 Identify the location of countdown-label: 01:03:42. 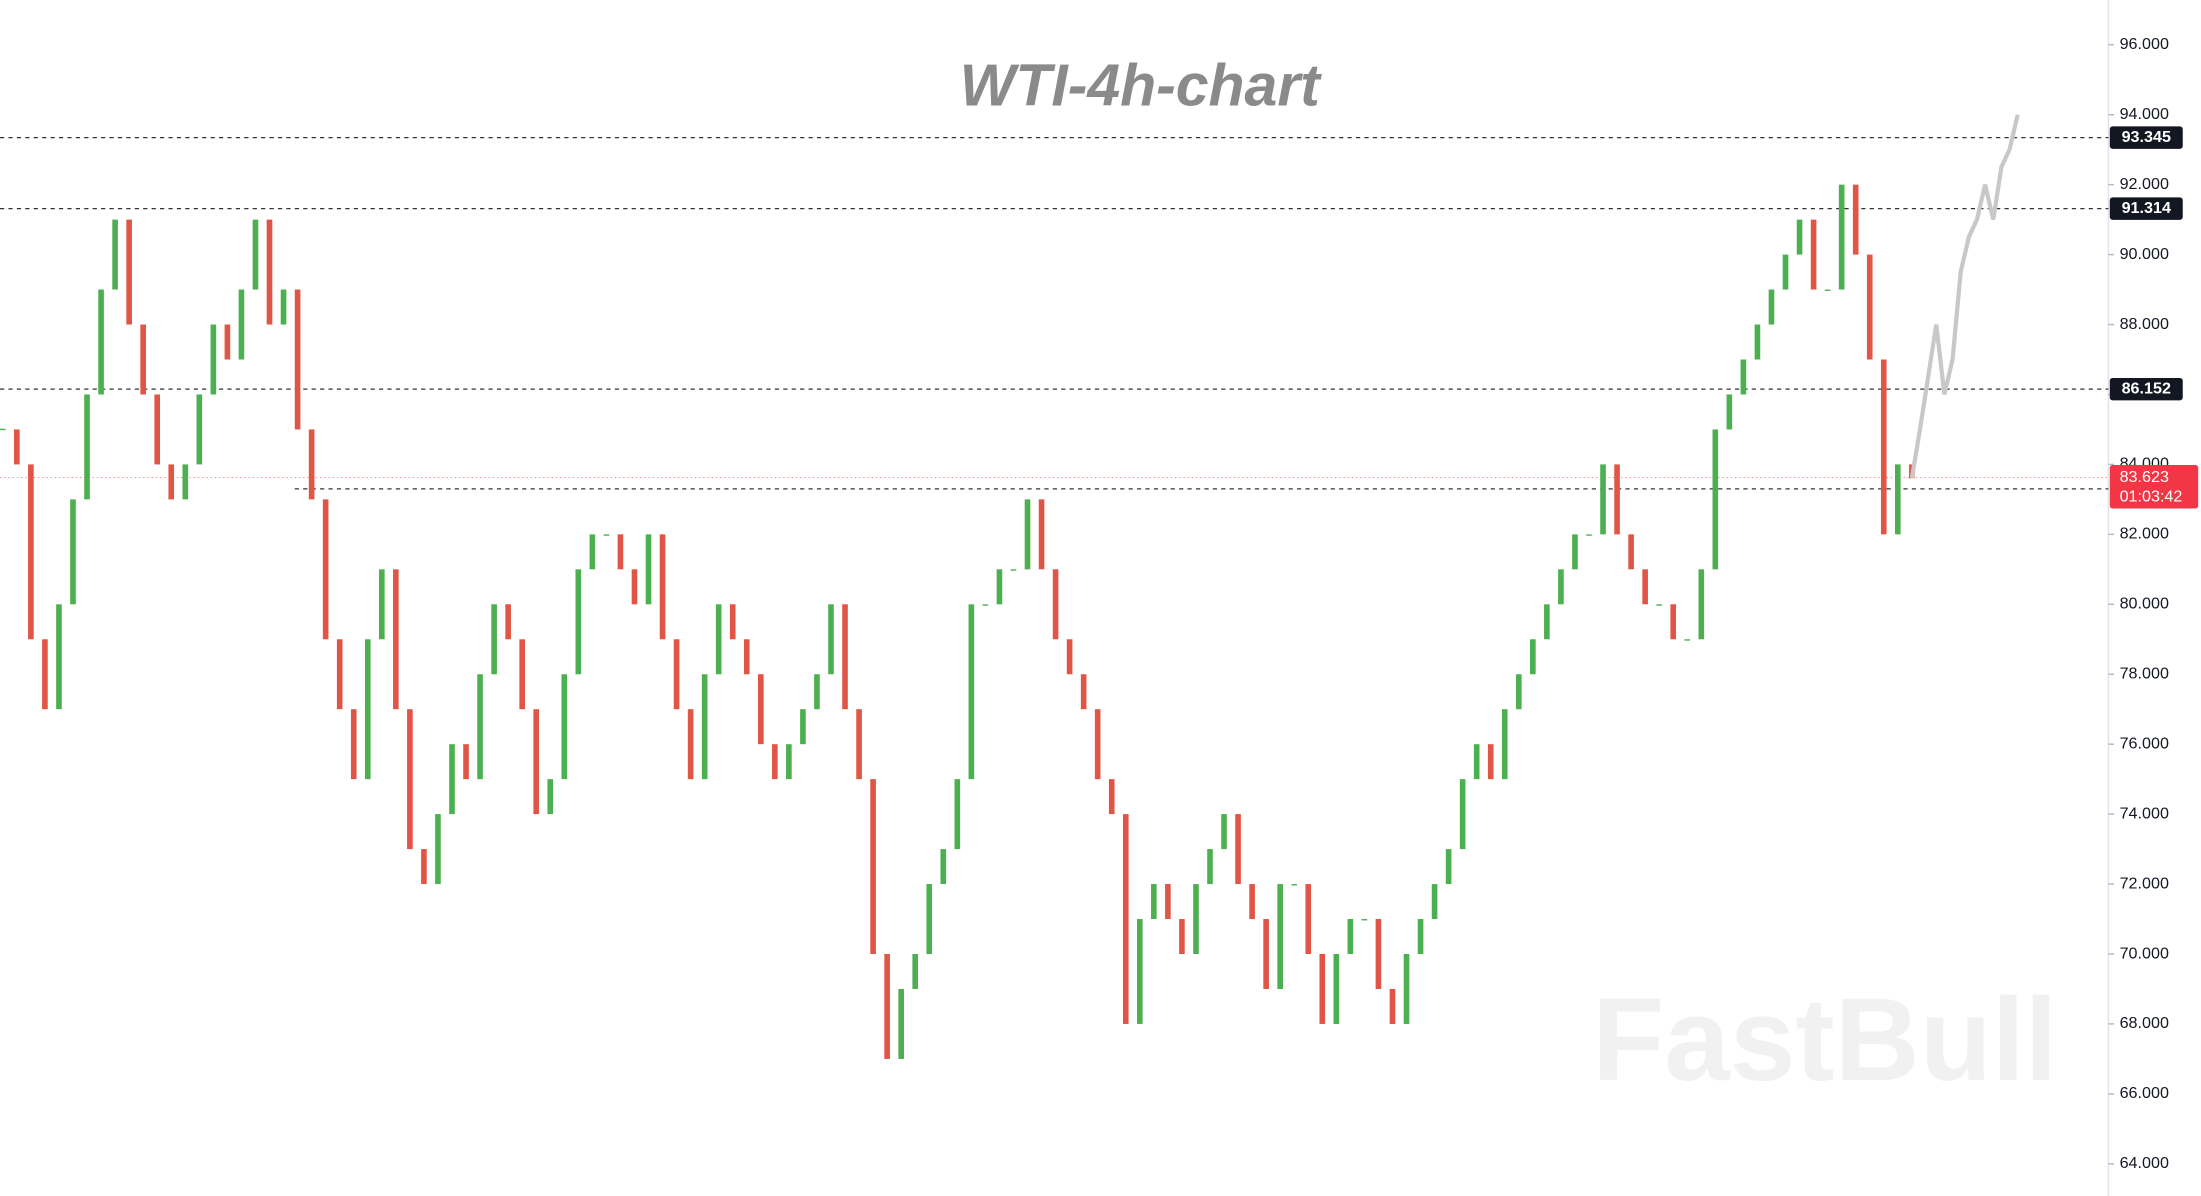
(2151, 496).